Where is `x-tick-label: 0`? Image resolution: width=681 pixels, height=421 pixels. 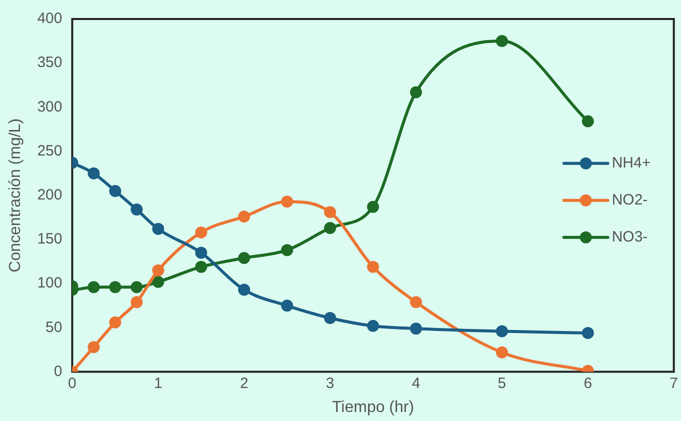
x-tick-label: 0 is located at coordinates (72, 383).